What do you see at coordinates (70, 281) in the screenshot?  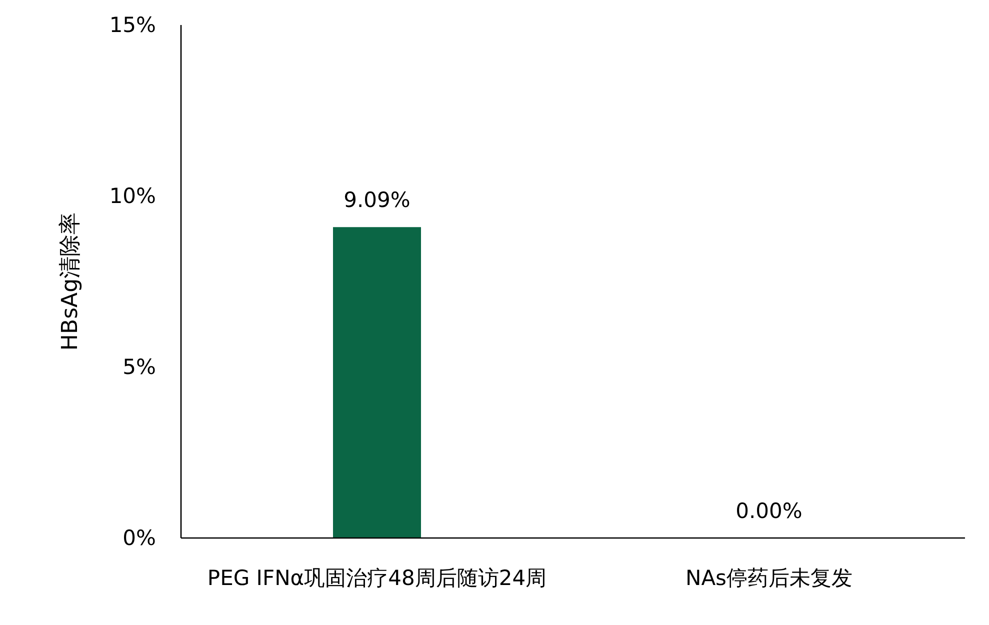 I see `y-axis-title: HBsAg清除率` at bounding box center [70, 281].